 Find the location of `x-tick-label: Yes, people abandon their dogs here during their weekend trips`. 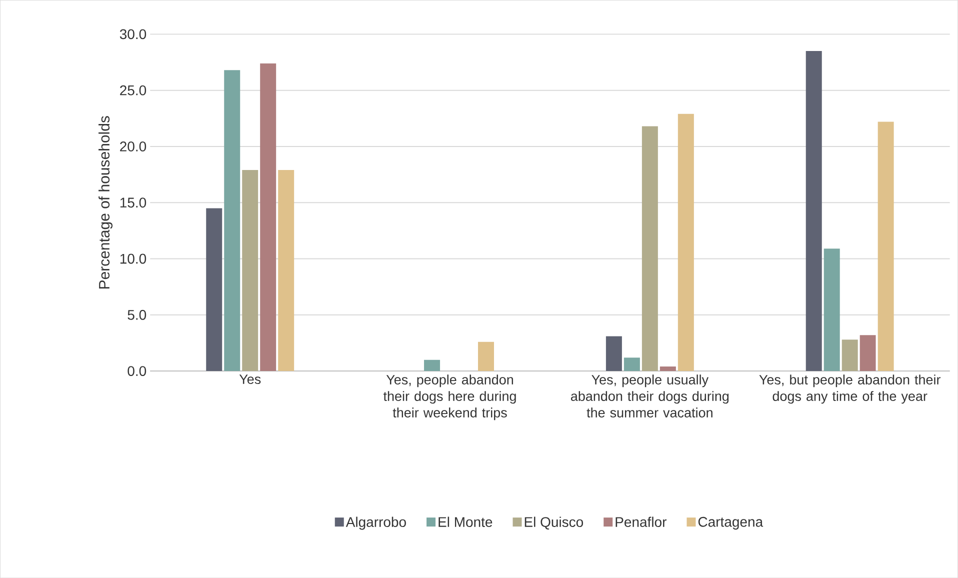

x-tick-label: Yes, people abandon their dogs here during their weekend trips is located at coordinates (449, 397).